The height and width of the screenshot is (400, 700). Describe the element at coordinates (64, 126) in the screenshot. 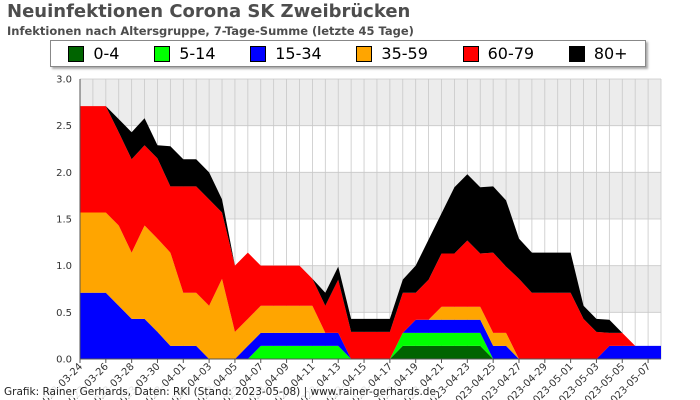

I see `y-tick-label: 2.5` at that location.